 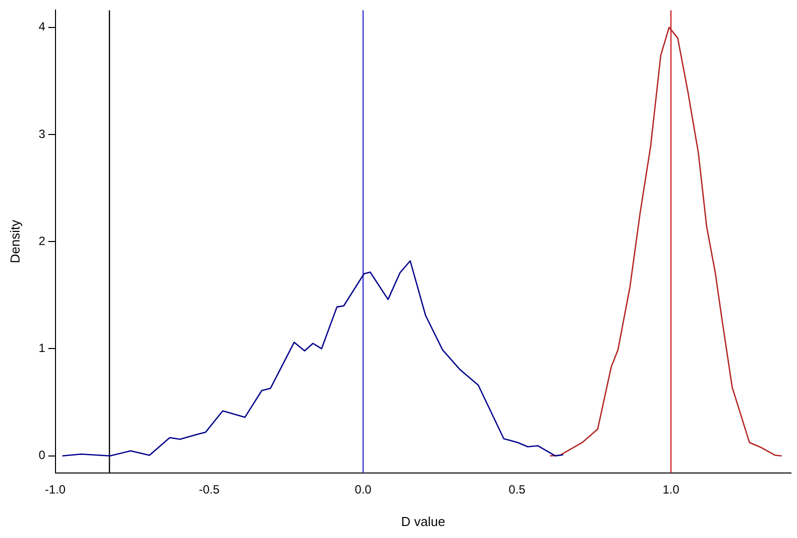 I want to click on x-tick-label: -1.0, so click(x=55, y=489).